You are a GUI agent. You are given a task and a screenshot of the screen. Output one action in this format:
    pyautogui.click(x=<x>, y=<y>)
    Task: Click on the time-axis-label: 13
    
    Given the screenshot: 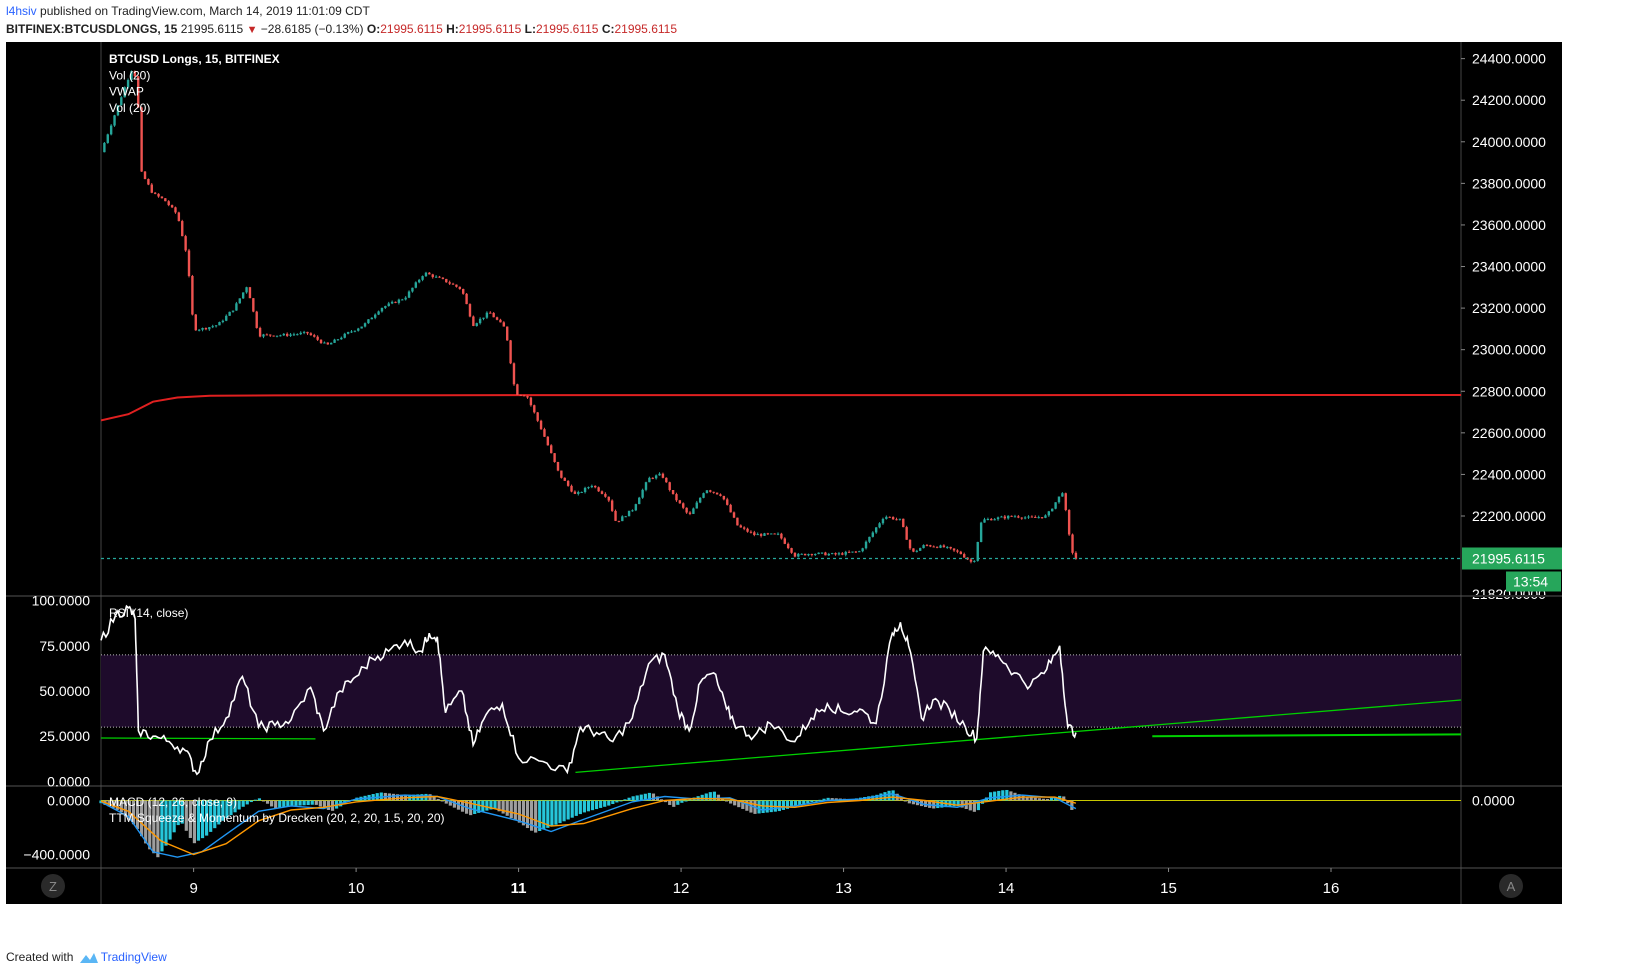 What is the action you would take?
    pyautogui.click(x=843, y=888)
    